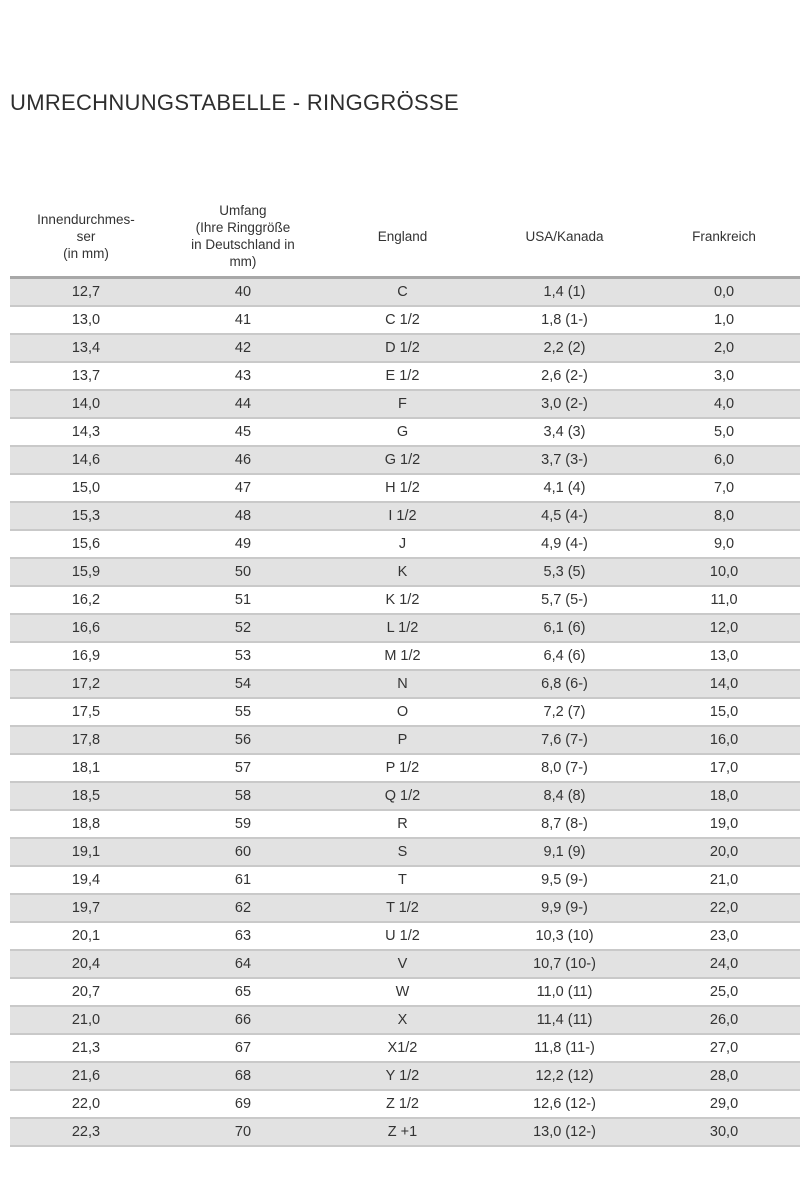  I want to click on cell-france: 19,0, so click(724, 824).